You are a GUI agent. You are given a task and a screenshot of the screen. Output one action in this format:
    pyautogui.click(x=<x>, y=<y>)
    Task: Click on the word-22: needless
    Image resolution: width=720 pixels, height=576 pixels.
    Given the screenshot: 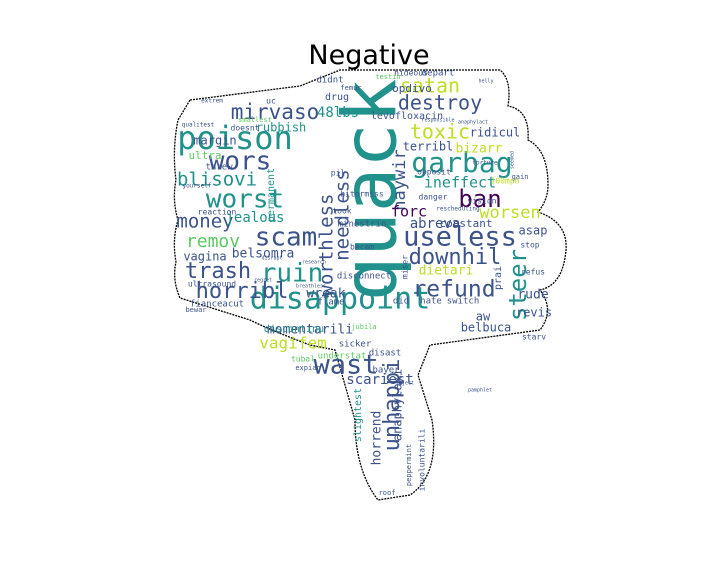 What is the action you would take?
    pyautogui.click(x=343, y=215)
    